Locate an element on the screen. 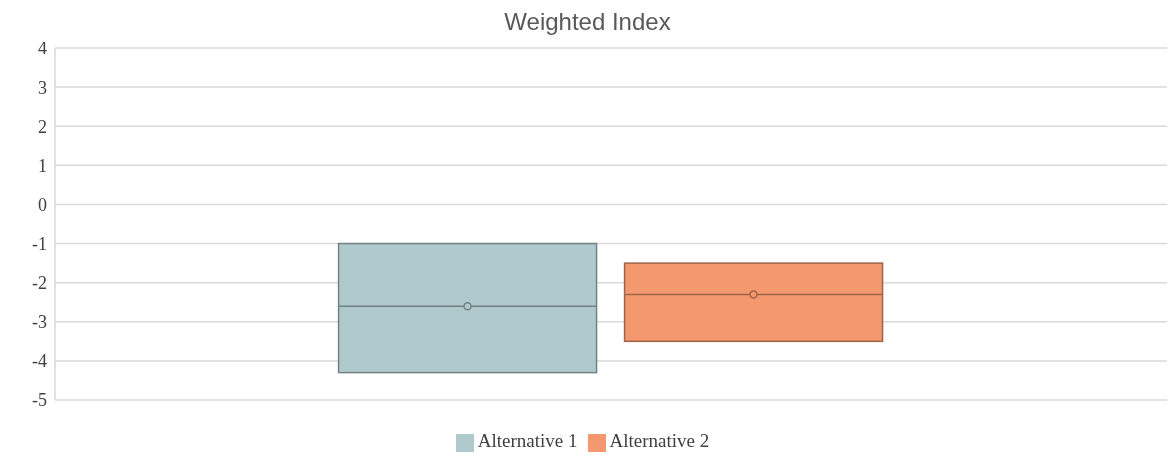  legend-label: Alternative 2 is located at coordinates (659, 440).